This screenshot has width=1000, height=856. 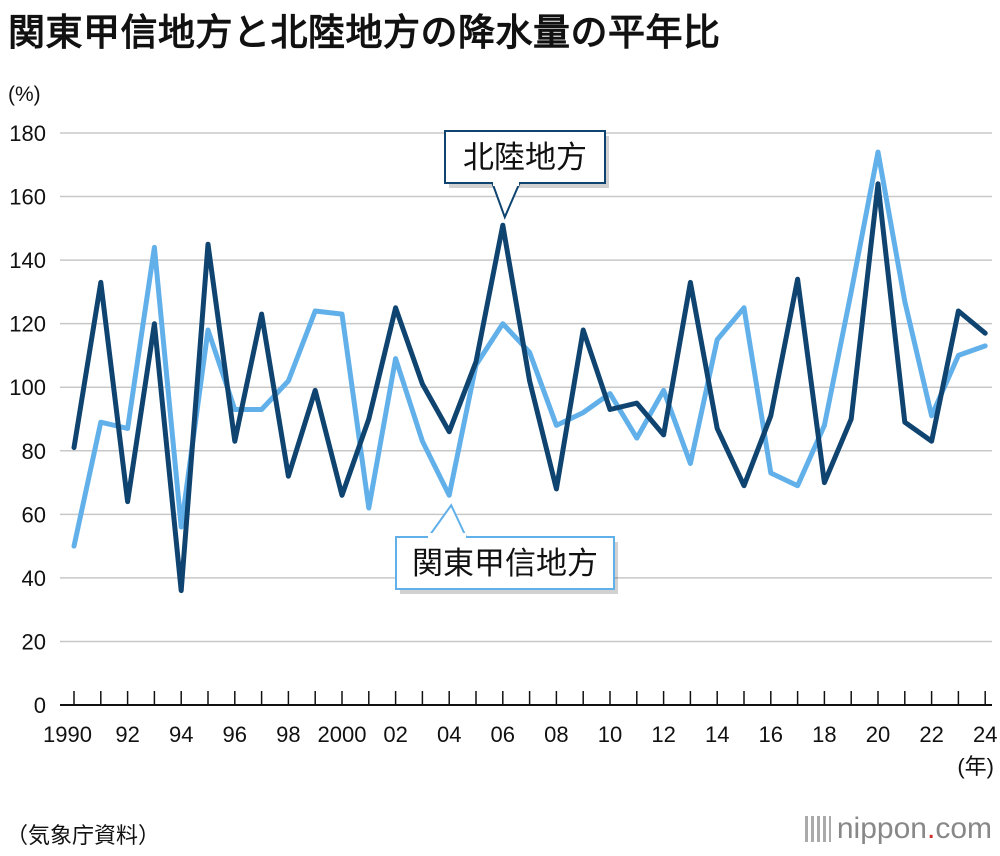 I want to click on x-tick-label: 12, so click(x=663, y=734).